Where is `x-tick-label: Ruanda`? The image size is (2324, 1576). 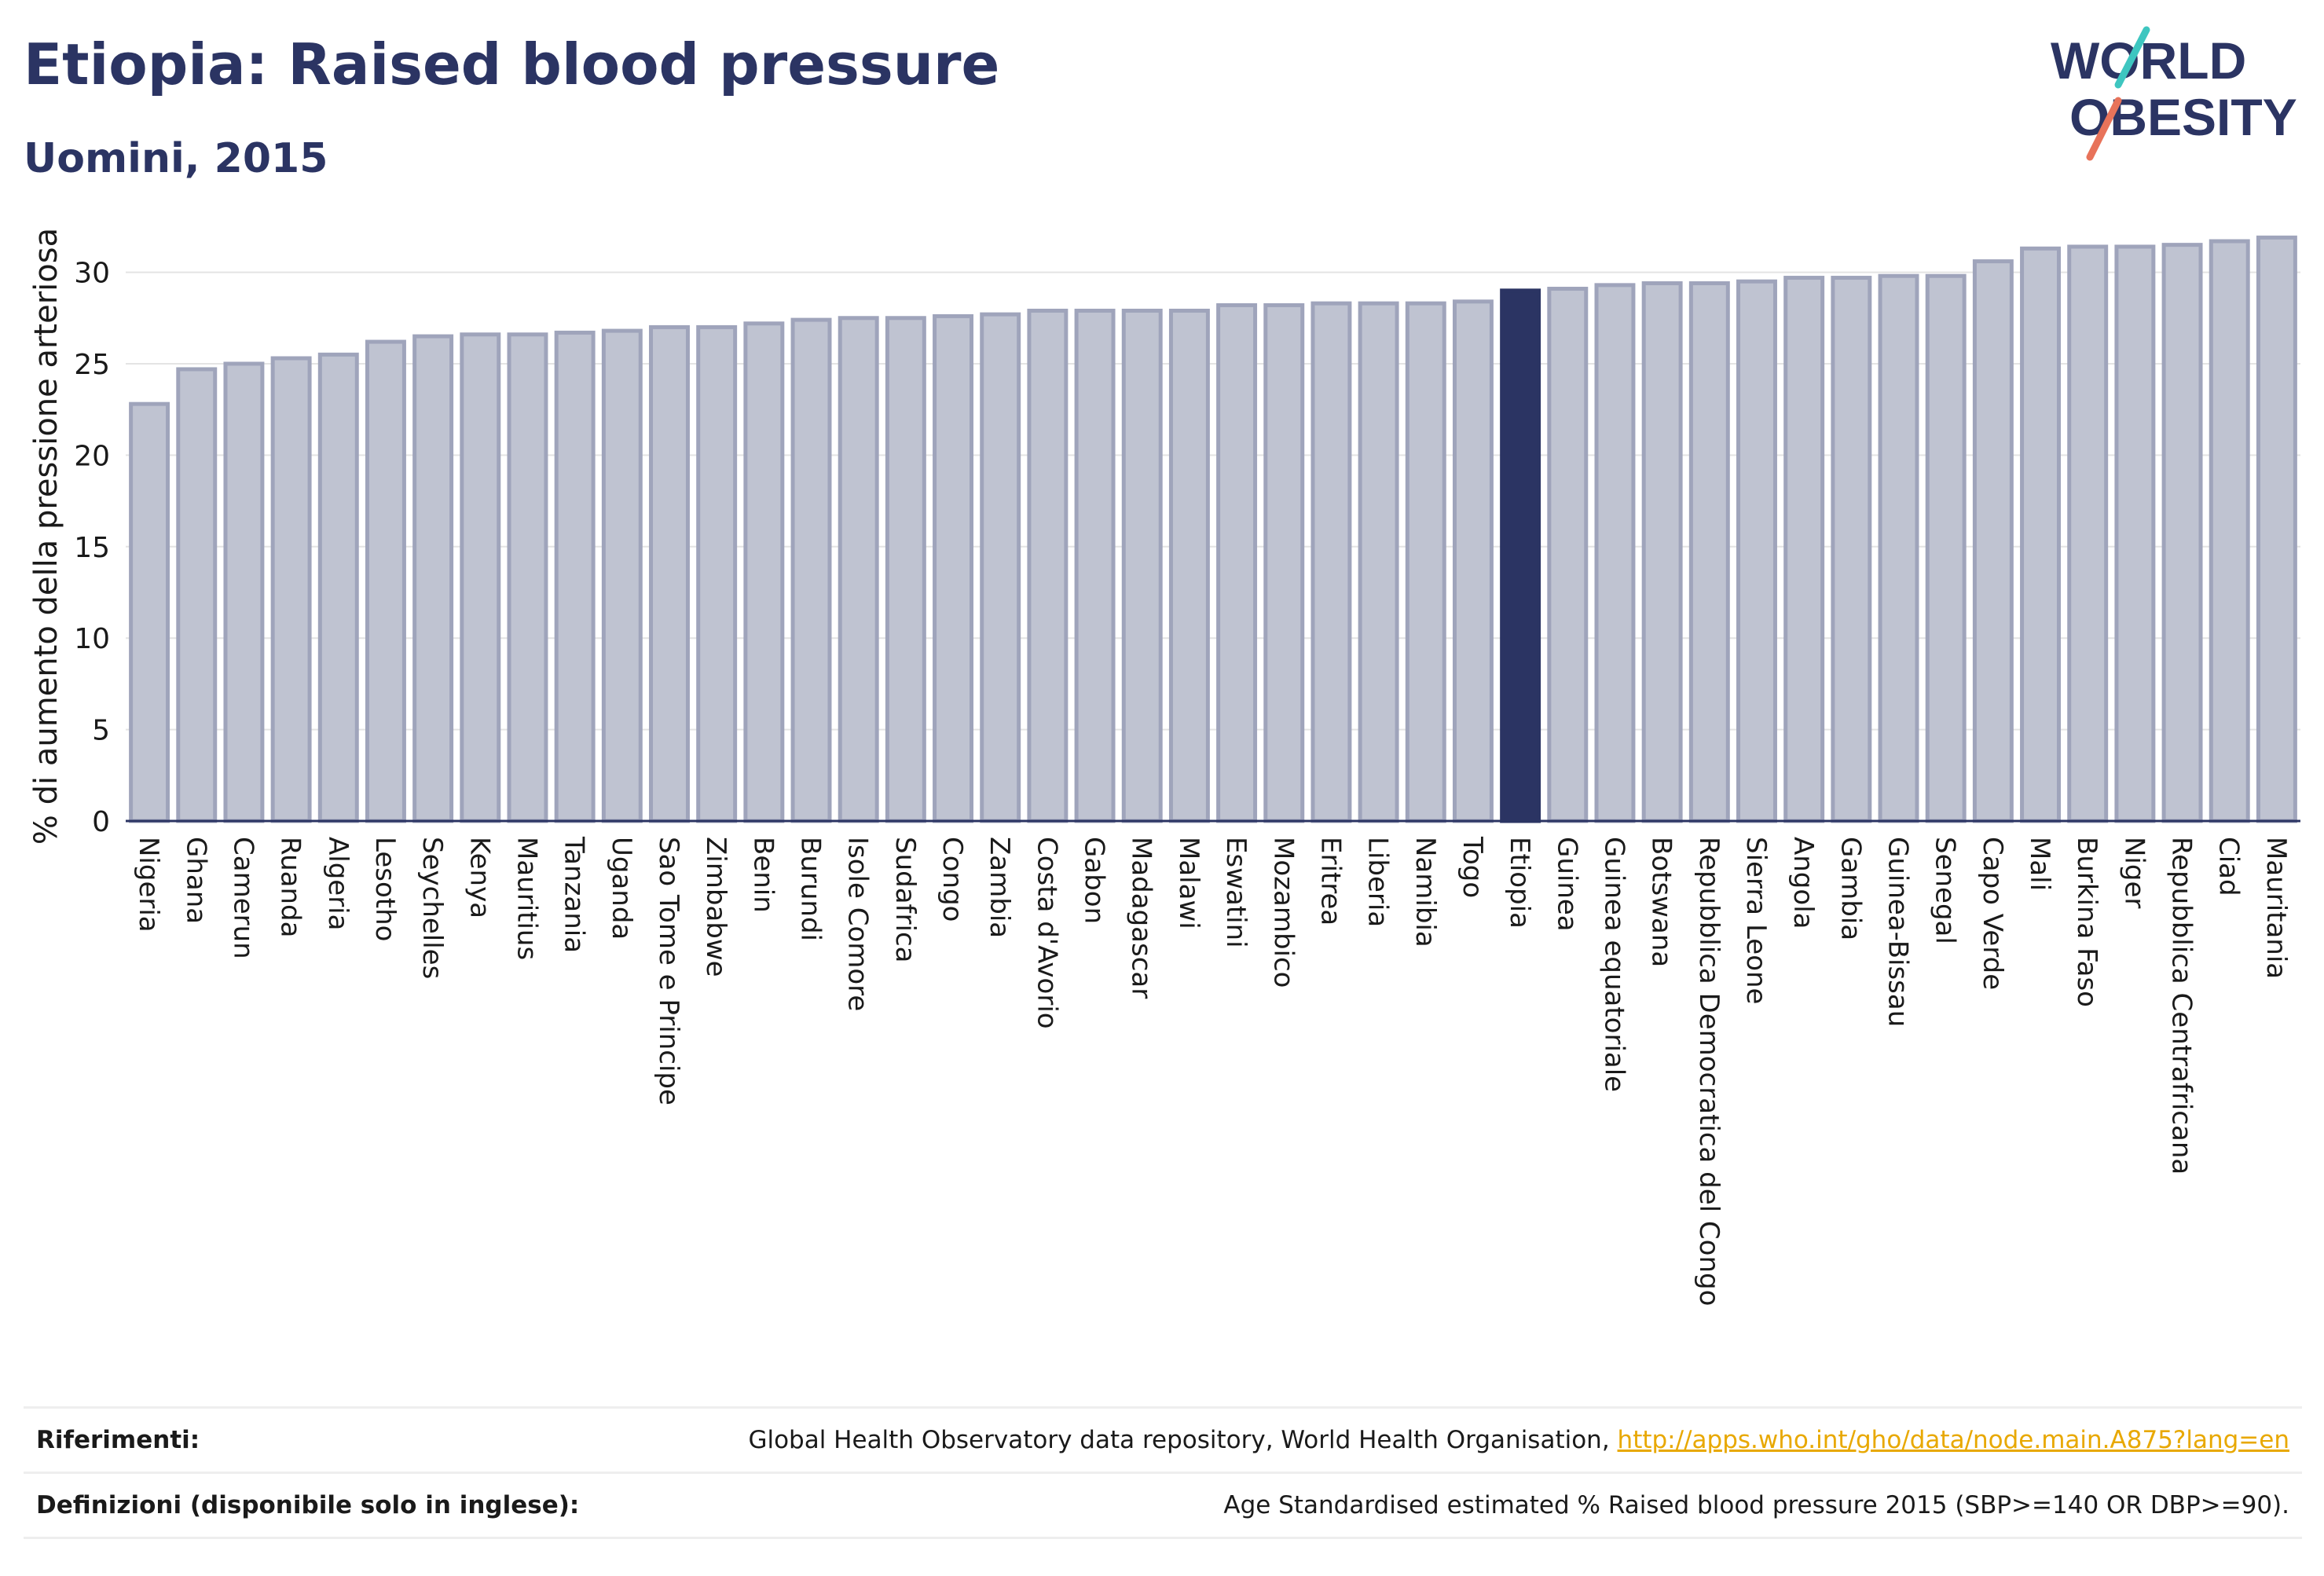
x-tick-label: Ruanda is located at coordinates (290, 887).